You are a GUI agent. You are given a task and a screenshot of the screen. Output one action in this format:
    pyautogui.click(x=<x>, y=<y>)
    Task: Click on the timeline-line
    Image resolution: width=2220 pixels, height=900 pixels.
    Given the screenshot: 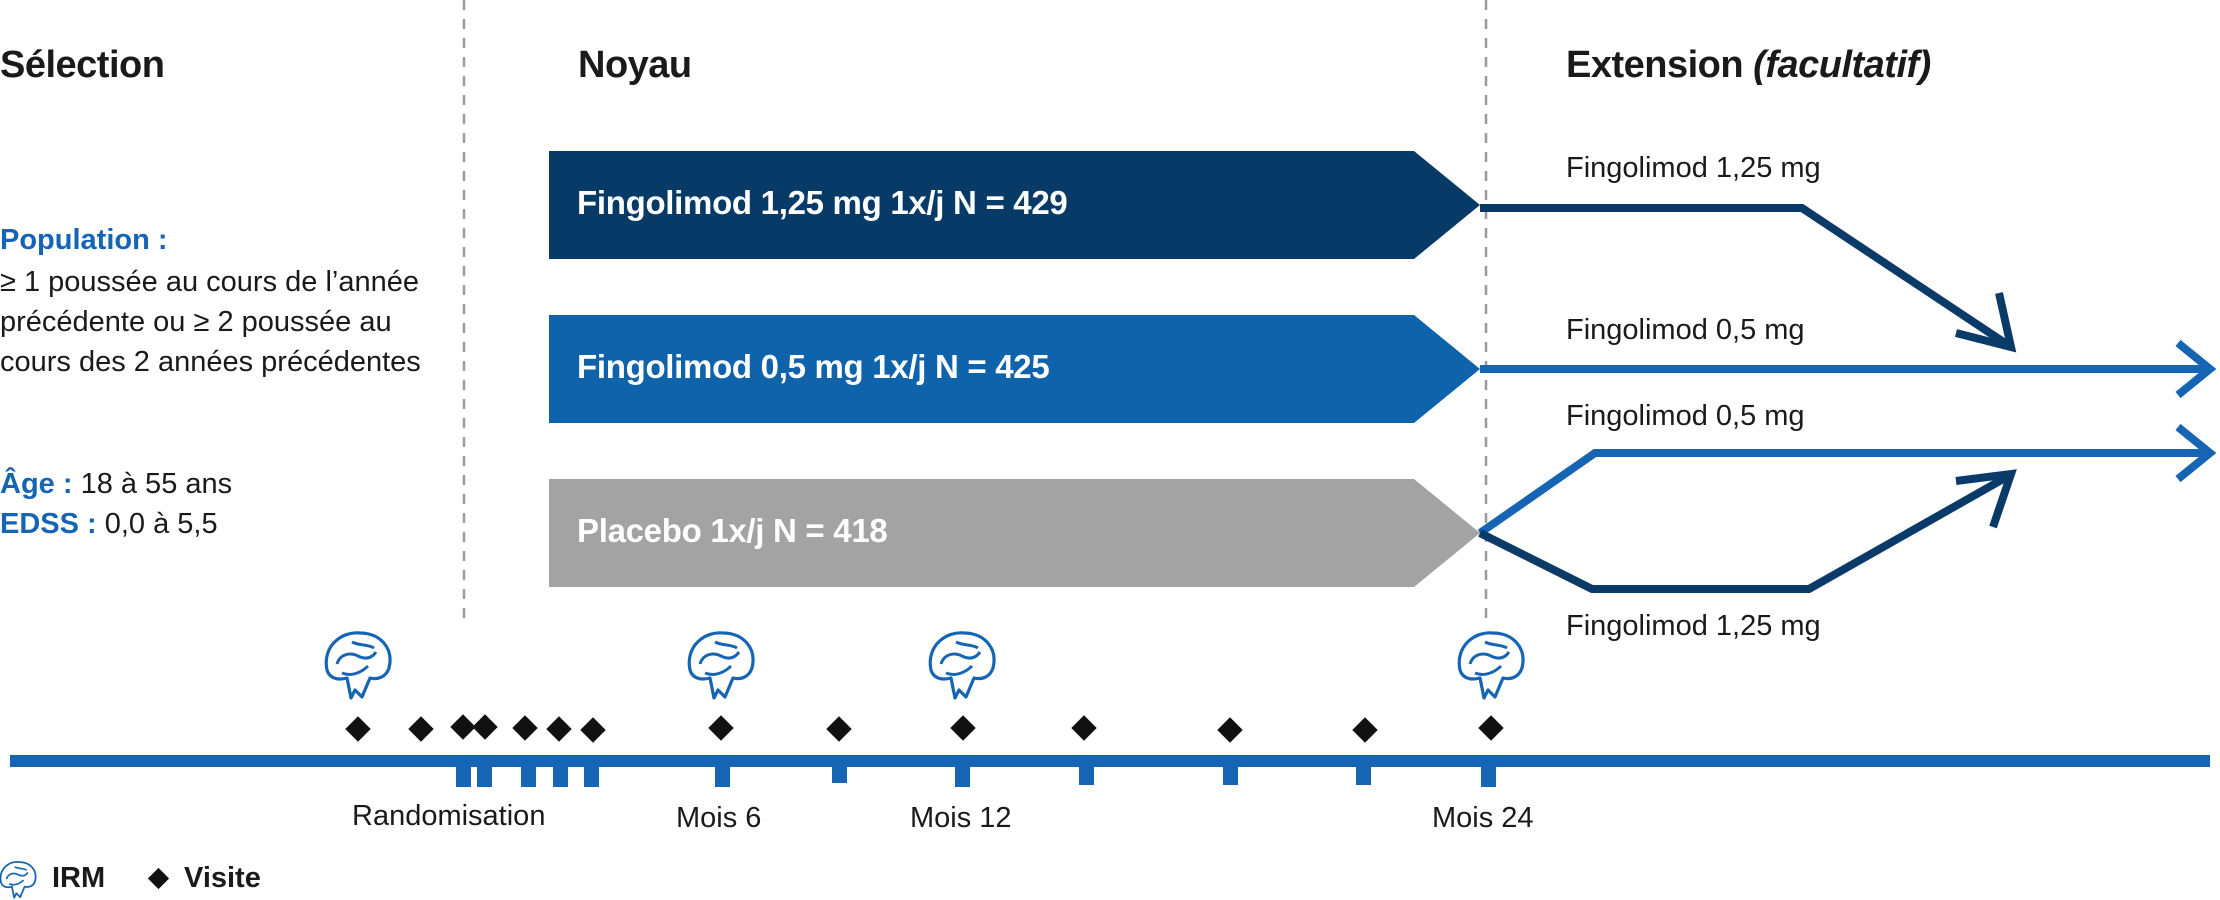 What is the action you would take?
    pyautogui.click(x=1110, y=761)
    